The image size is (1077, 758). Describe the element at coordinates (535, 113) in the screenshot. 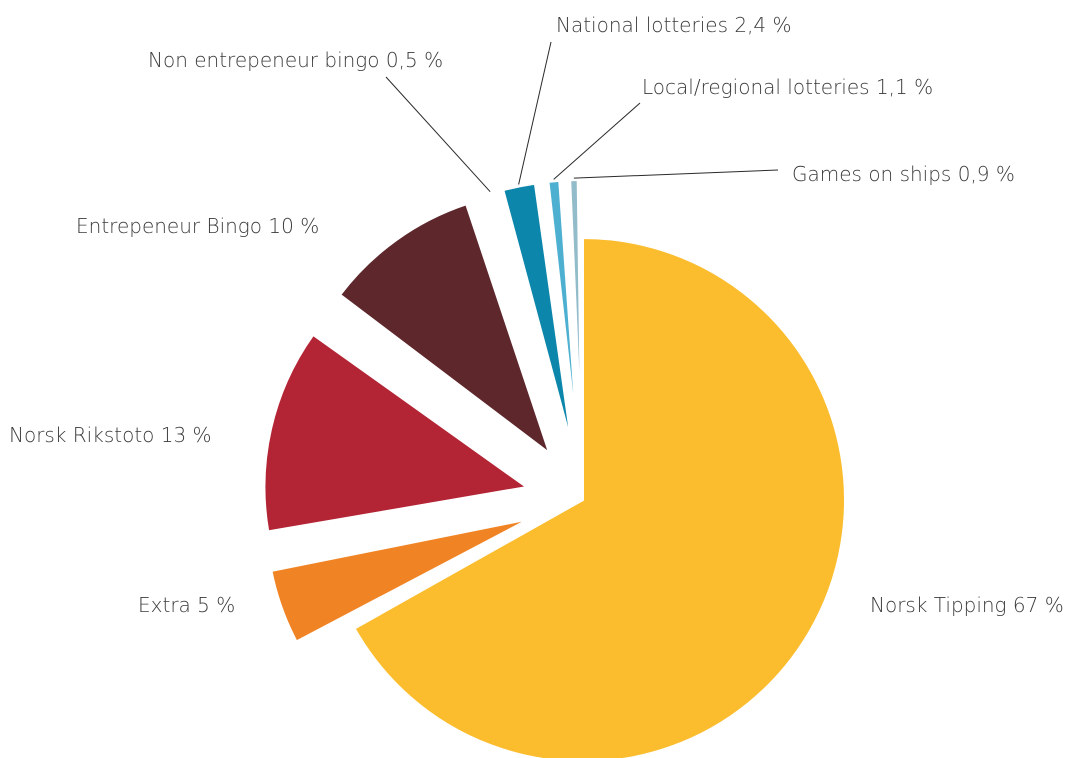

I see `leader-line-national-lotteries` at that location.